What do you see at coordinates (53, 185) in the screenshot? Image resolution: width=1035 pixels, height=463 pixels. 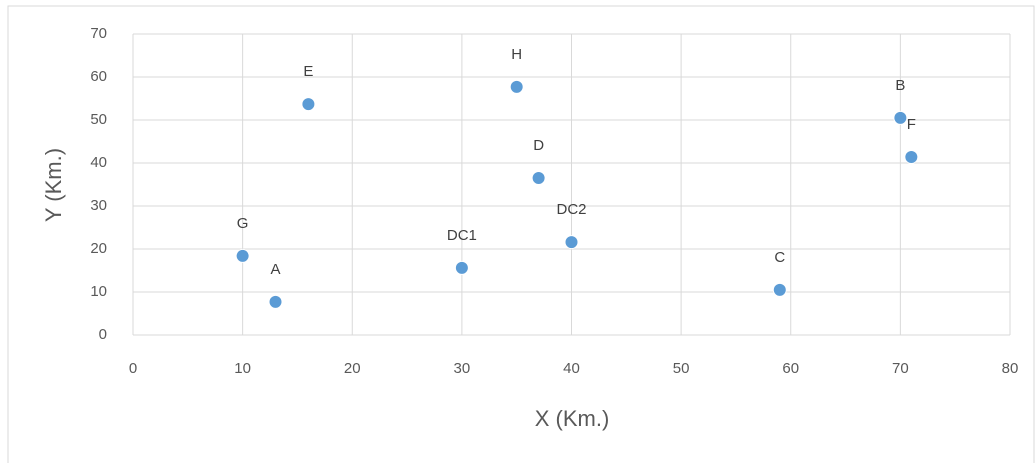 I see `y-axis-title: Y (Km.)` at bounding box center [53, 185].